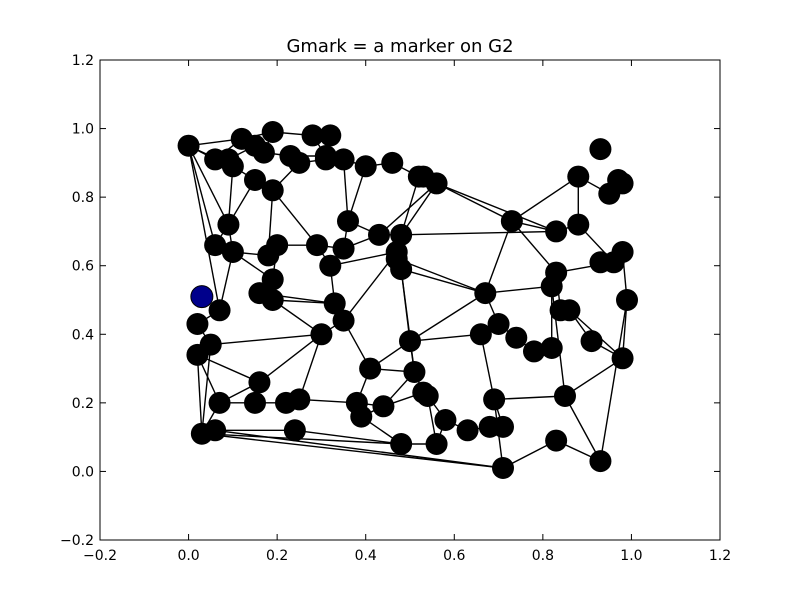 The image size is (800, 604). Describe the element at coordinates (83, 130) in the screenshot. I see `y-tick-label: 1.0` at that location.